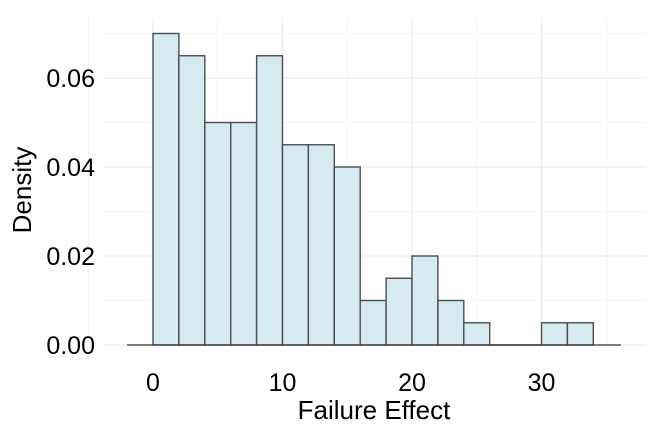 The width and height of the screenshot is (664, 430). Describe the element at coordinates (70, 346) in the screenshot. I see `y-tick-label: 0.00` at that location.